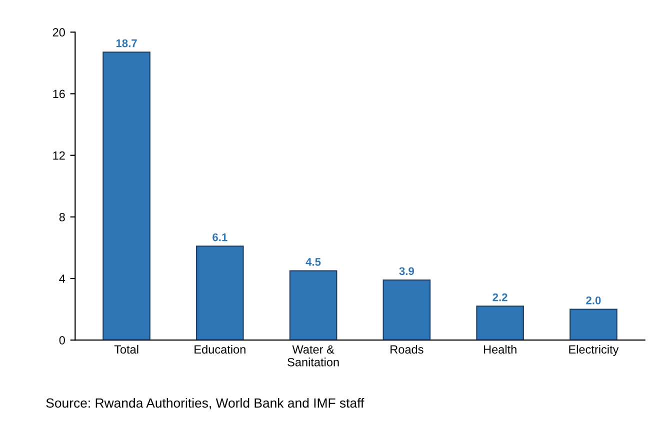 The width and height of the screenshot is (671, 423). What do you see at coordinates (59, 94) in the screenshot?
I see `y-tick-label: 16` at bounding box center [59, 94].